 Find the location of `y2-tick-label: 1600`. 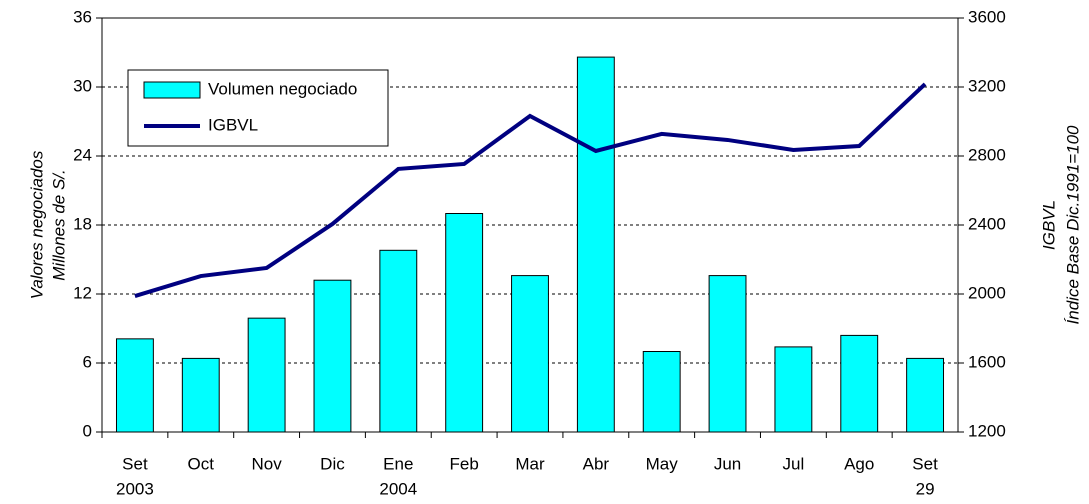

y2-tick-label: 1600 is located at coordinates (987, 361).